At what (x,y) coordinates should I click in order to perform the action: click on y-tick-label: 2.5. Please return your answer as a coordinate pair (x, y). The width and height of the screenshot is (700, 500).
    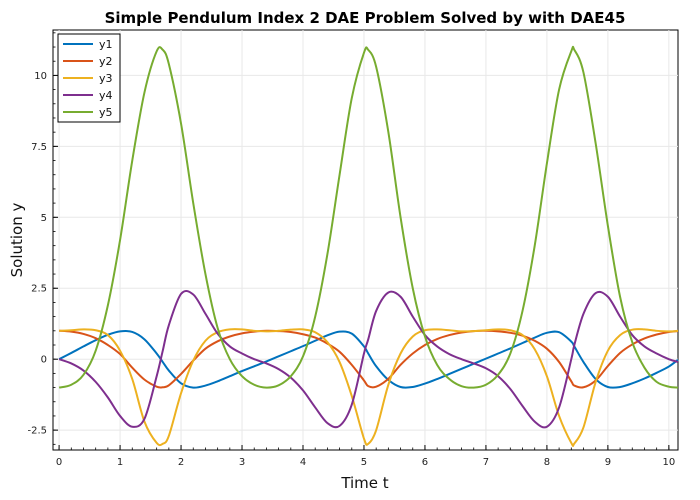
    Looking at the image, I should click on (39, 289).